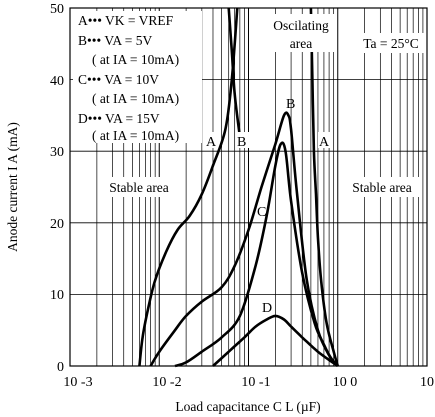 This screenshot has width=435, height=417. What do you see at coordinates (241, 142) in the screenshot?
I see `curve-label-b-left: B` at bounding box center [241, 142].